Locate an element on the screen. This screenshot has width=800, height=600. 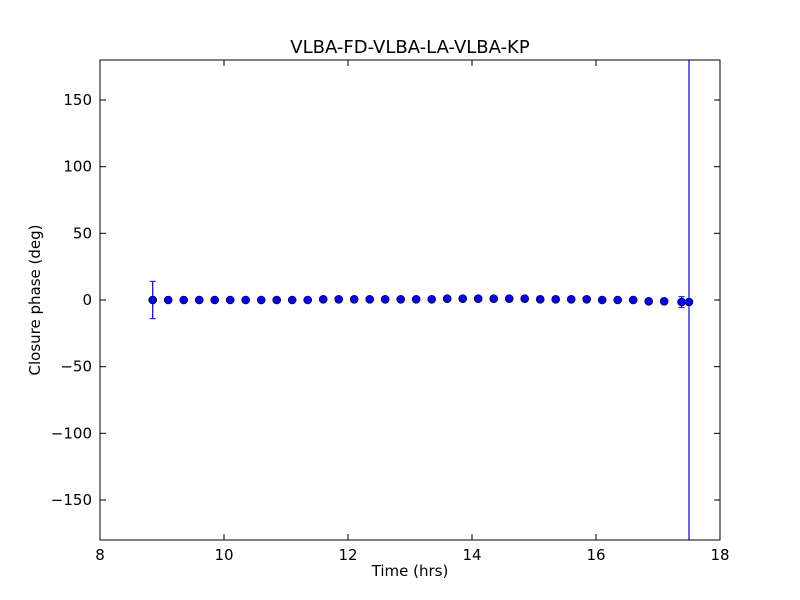
x-tick-label: 8 is located at coordinates (100, 555).